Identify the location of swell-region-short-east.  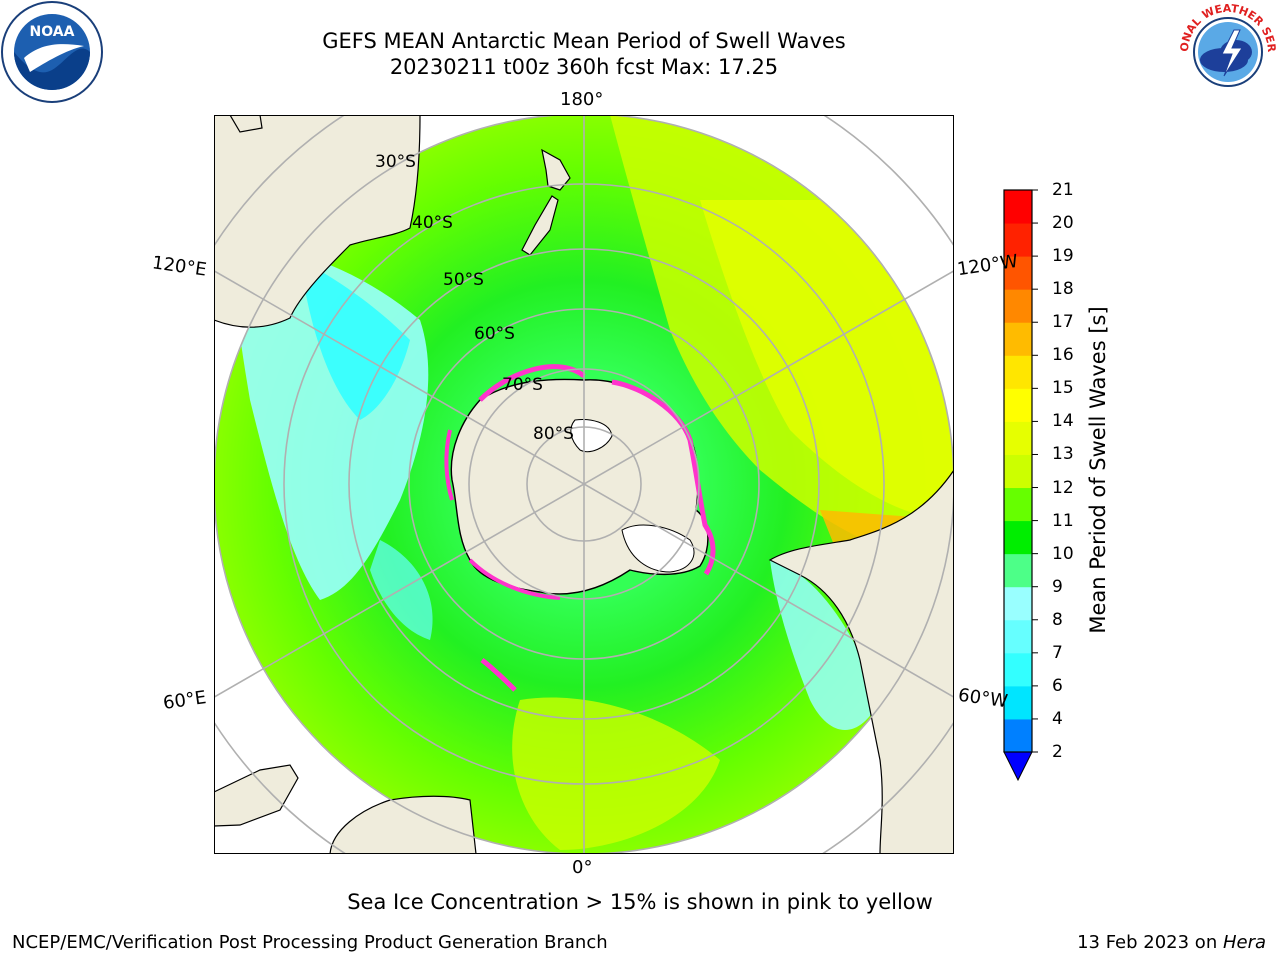
(825, 645).